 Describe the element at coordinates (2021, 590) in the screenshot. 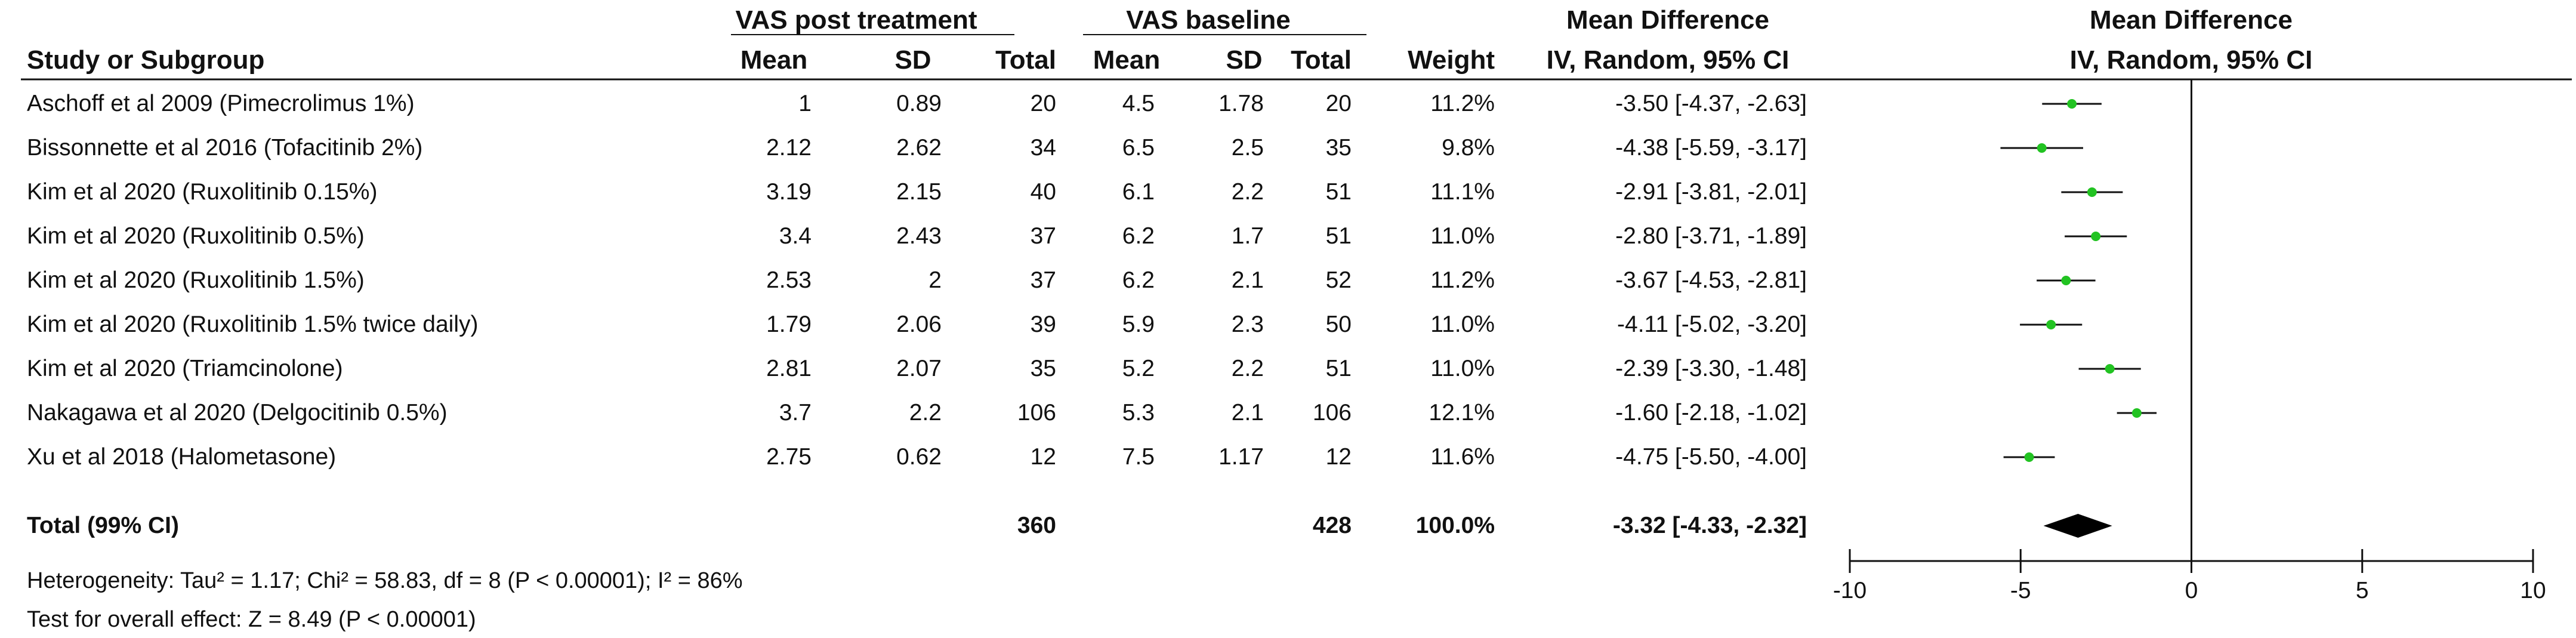

I see `x-tick-label: -5` at that location.